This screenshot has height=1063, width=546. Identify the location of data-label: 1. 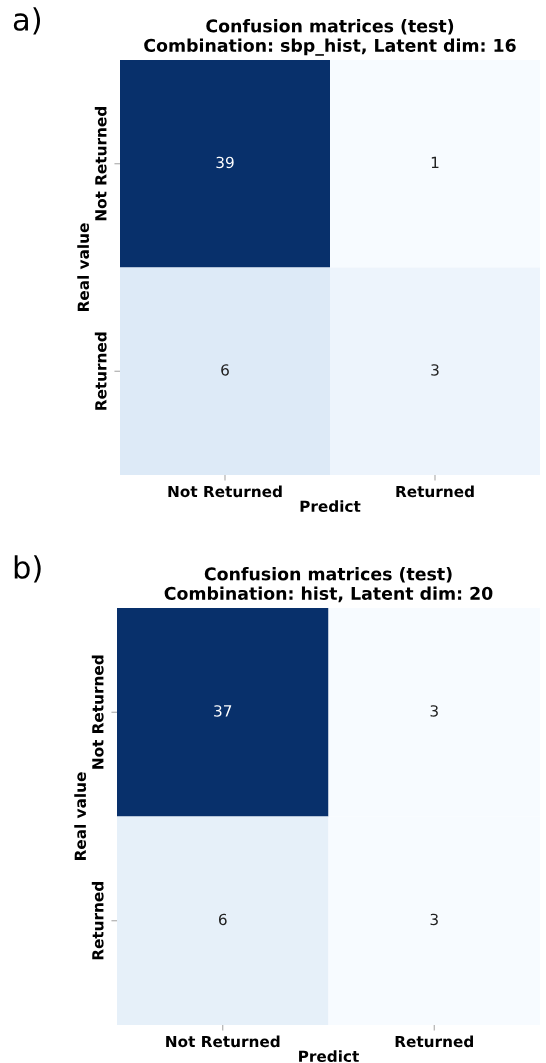
(435, 162).